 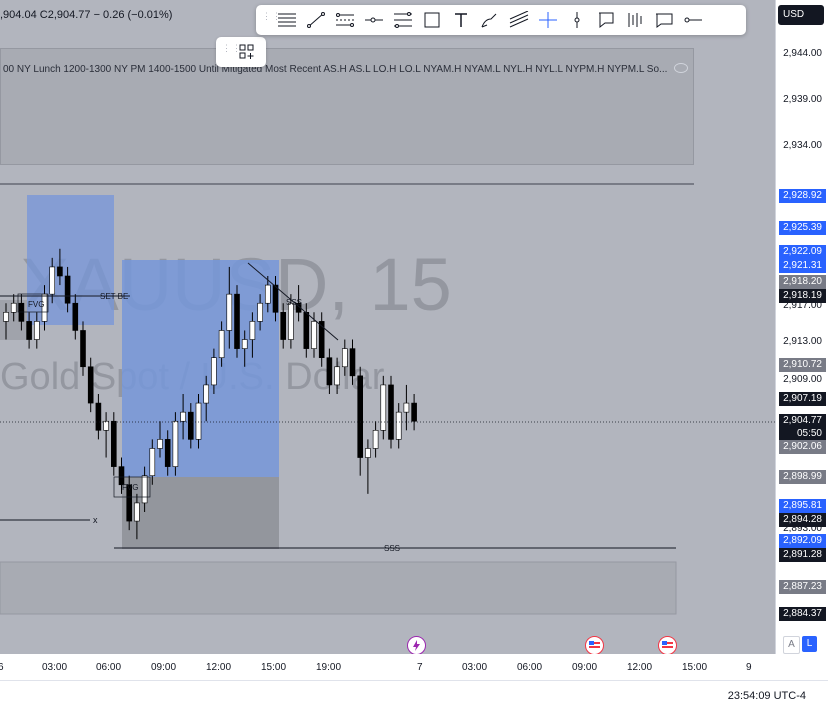 I want to click on price-tick: 2,909.00, so click(x=802, y=379).